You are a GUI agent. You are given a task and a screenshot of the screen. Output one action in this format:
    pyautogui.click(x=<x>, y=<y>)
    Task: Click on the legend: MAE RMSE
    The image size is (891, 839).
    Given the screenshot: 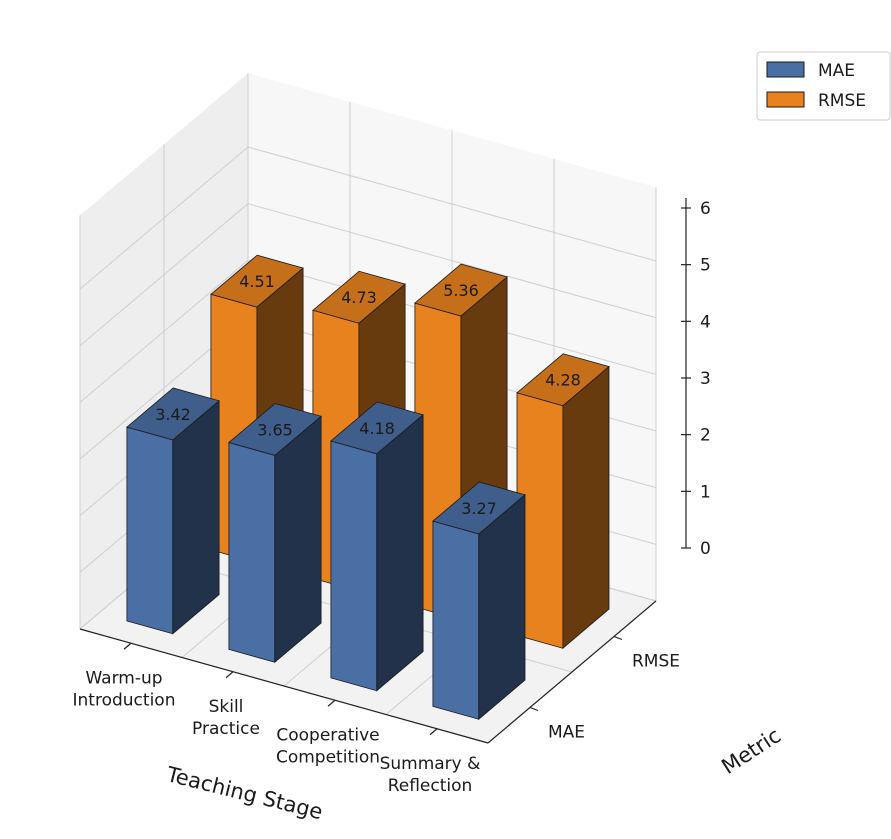 What is the action you would take?
    pyautogui.click(x=823, y=86)
    